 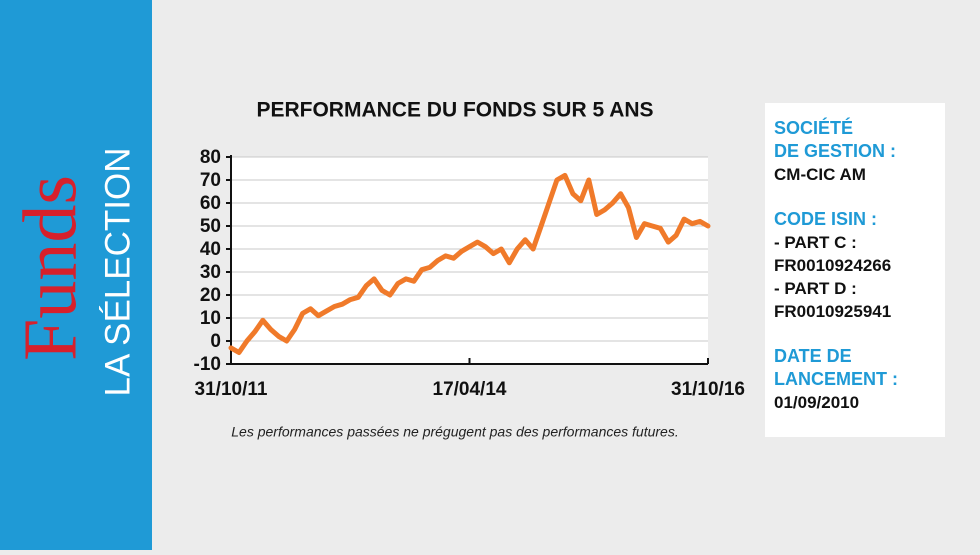 I want to click on chart-title: PERFORMANCE DU FONDS SUR 5 ANS, so click(x=454, y=110).